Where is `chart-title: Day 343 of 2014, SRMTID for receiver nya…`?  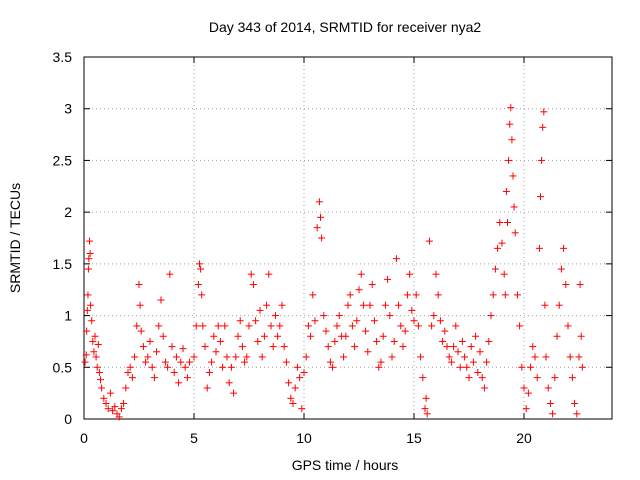 chart-title: Day 343 of 2014, SRMTID for receiver nya… is located at coordinates (345, 27).